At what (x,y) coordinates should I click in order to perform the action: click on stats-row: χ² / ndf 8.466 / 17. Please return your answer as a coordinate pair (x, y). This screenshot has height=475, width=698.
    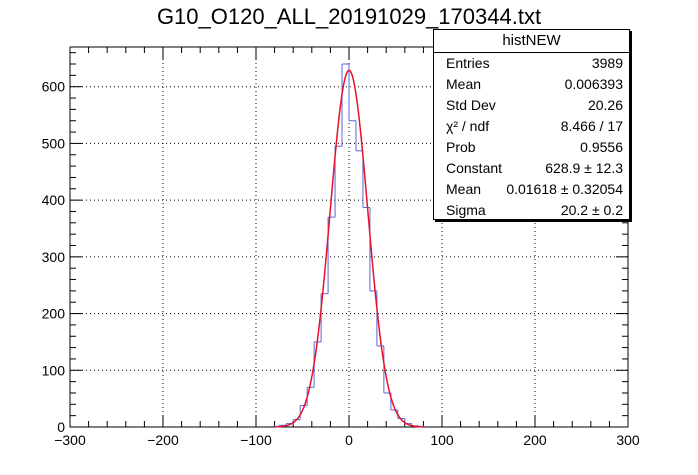
    Looking at the image, I should click on (531, 126).